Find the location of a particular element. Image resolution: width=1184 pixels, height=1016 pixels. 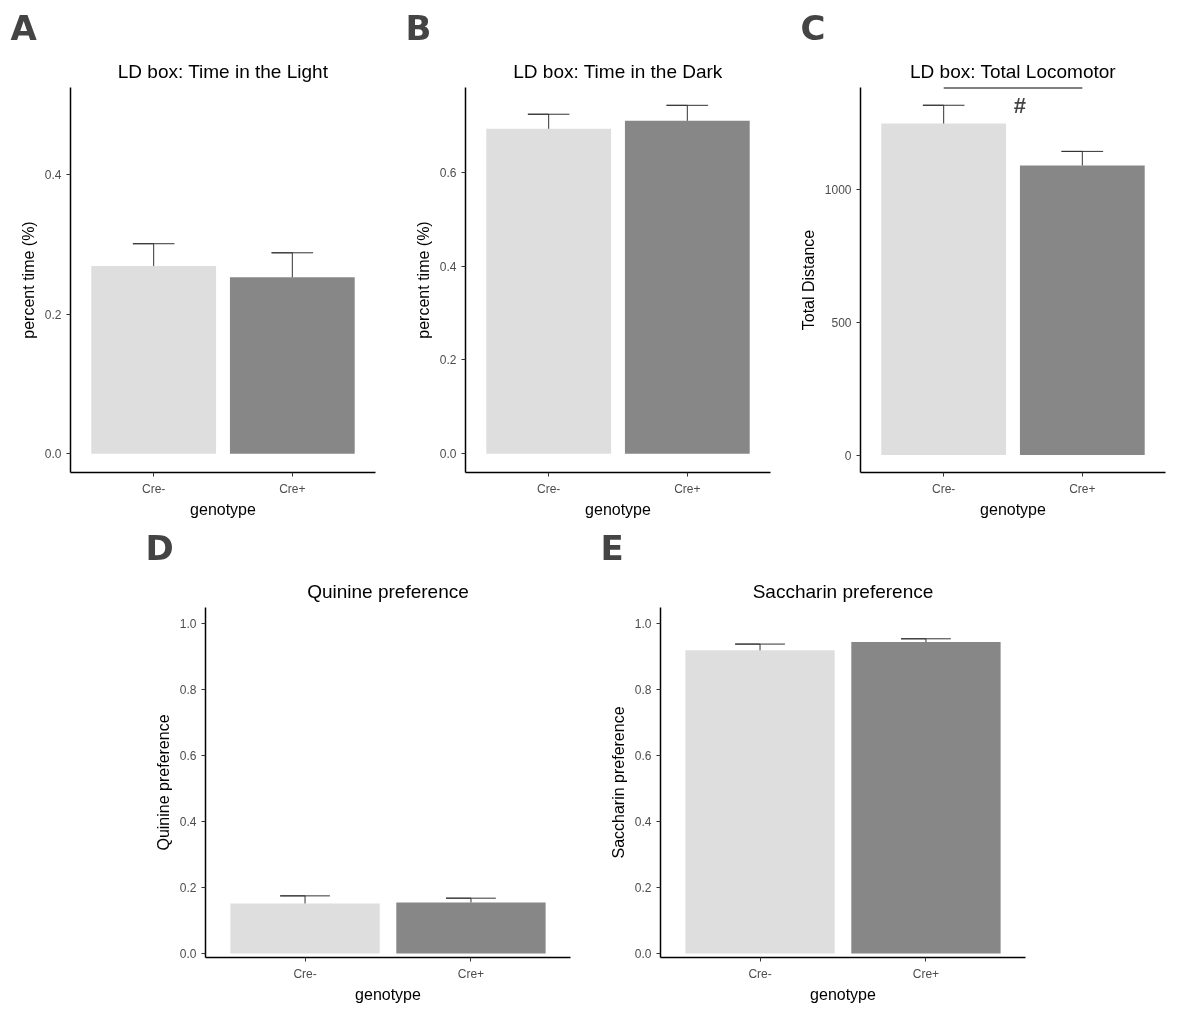

chart-title: LD box: Time in the Light is located at coordinates (223, 71).